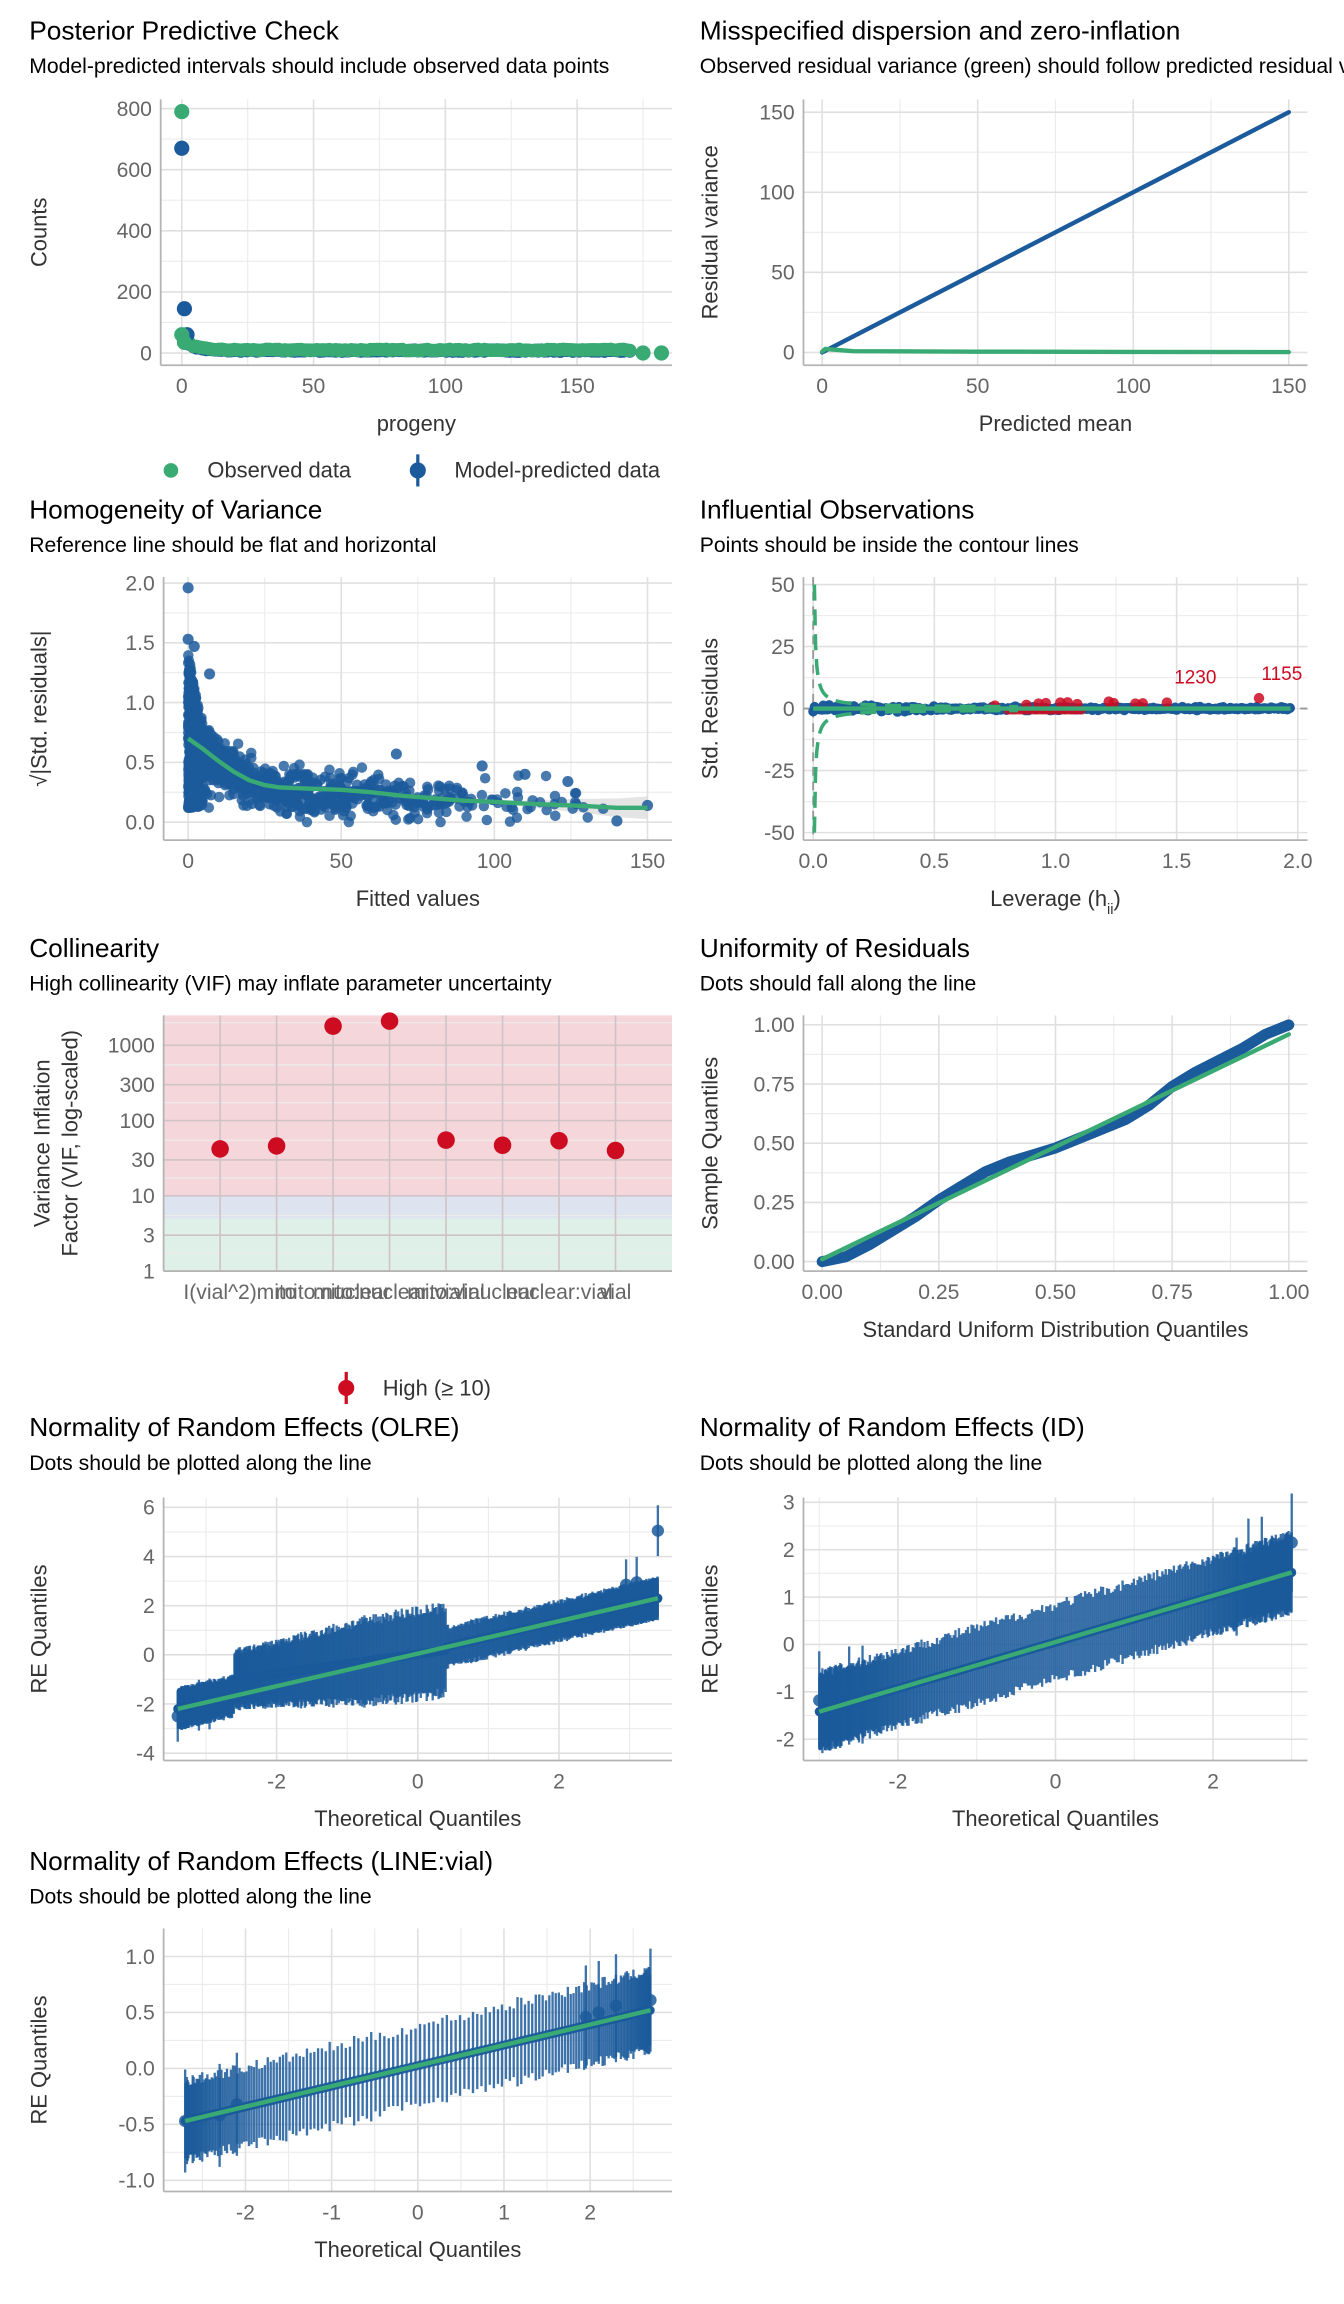  Describe the element at coordinates (437, 1387) in the screenshot. I see `legend-high-label: High (≥ 10)` at that location.